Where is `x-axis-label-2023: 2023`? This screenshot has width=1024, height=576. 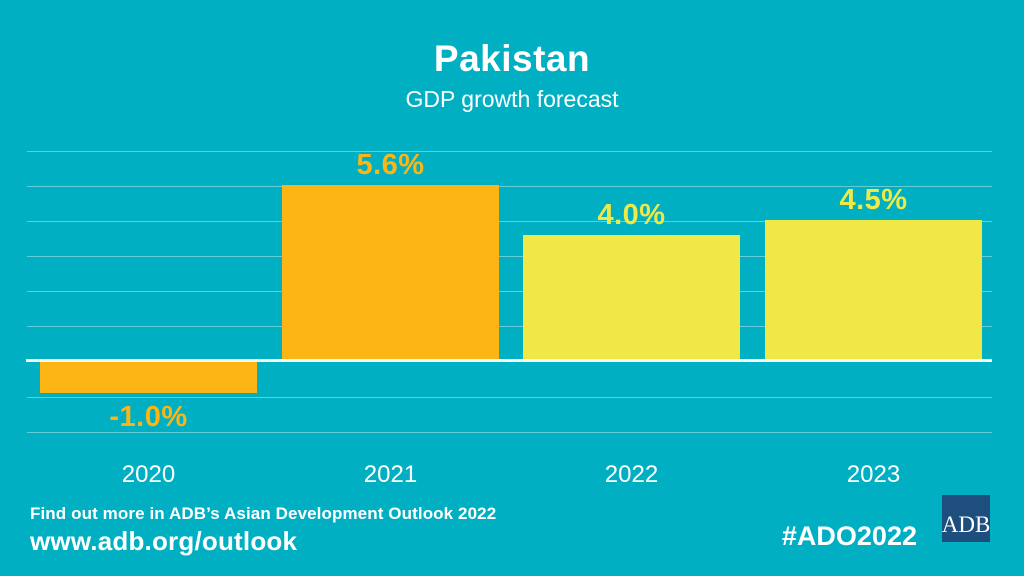
x-axis-label-2023: 2023 is located at coordinates (873, 474).